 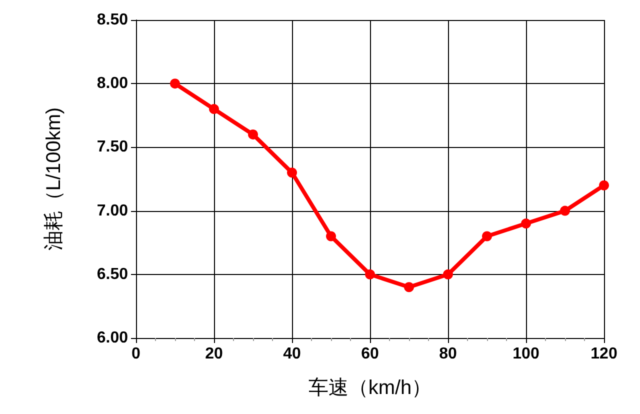 What do you see at coordinates (112, 274) in the screenshot?
I see `y-tick-label: 6.50` at bounding box center [112, 274].